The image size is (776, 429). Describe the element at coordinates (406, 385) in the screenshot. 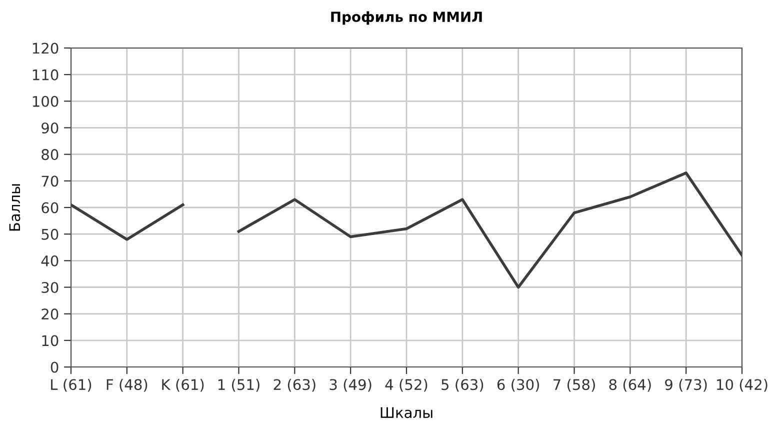

I see `x-tick-label: 4 (52)` at that location.